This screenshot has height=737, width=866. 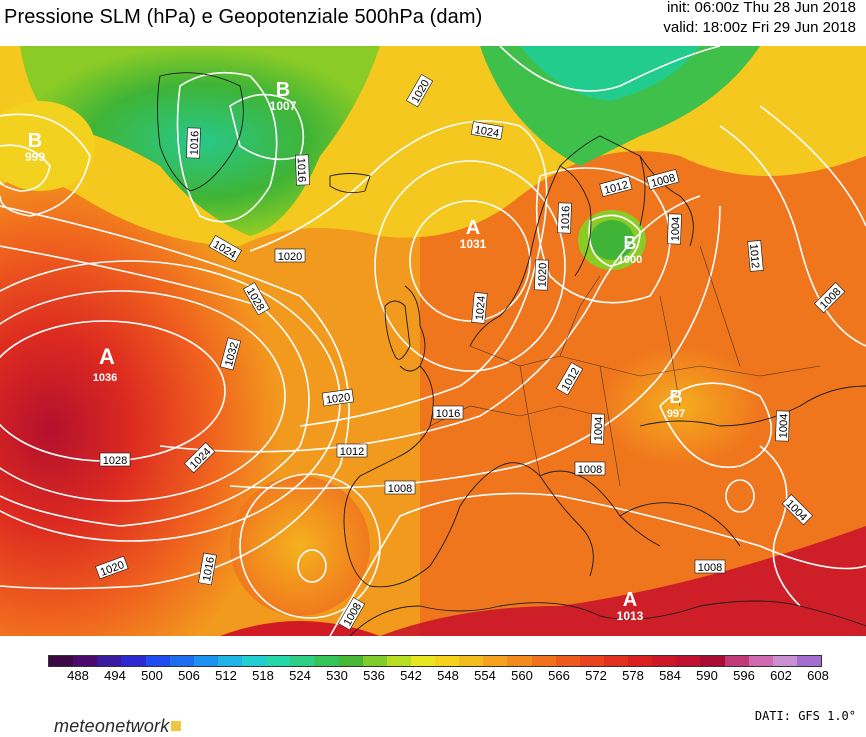 I want to click on svg-text: 997, so click(x=676, y=414).